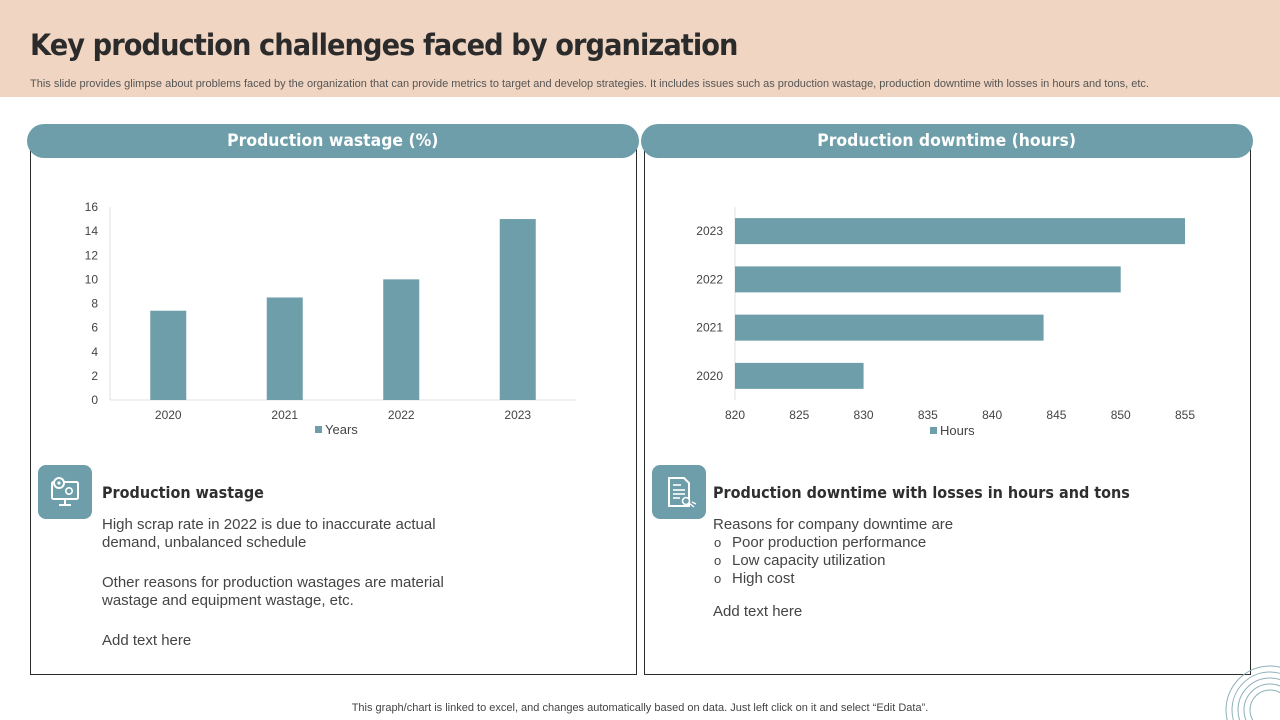  I want to click on y-tick-label: 10, so click(92, 279).